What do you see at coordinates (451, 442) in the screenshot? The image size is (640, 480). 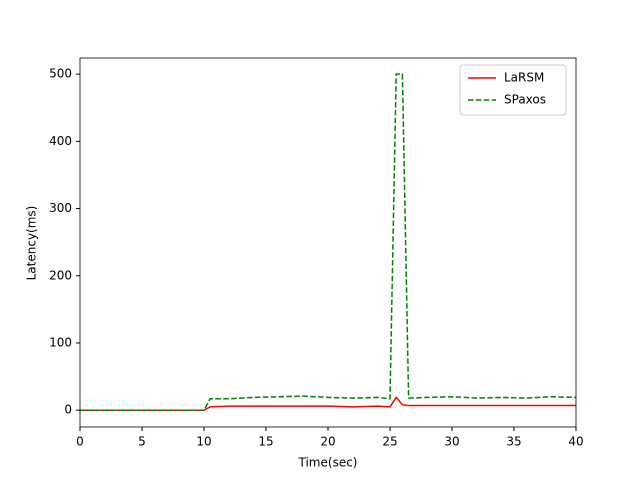 I see `x-tick-label: 30` at bounding box center [451, 442].